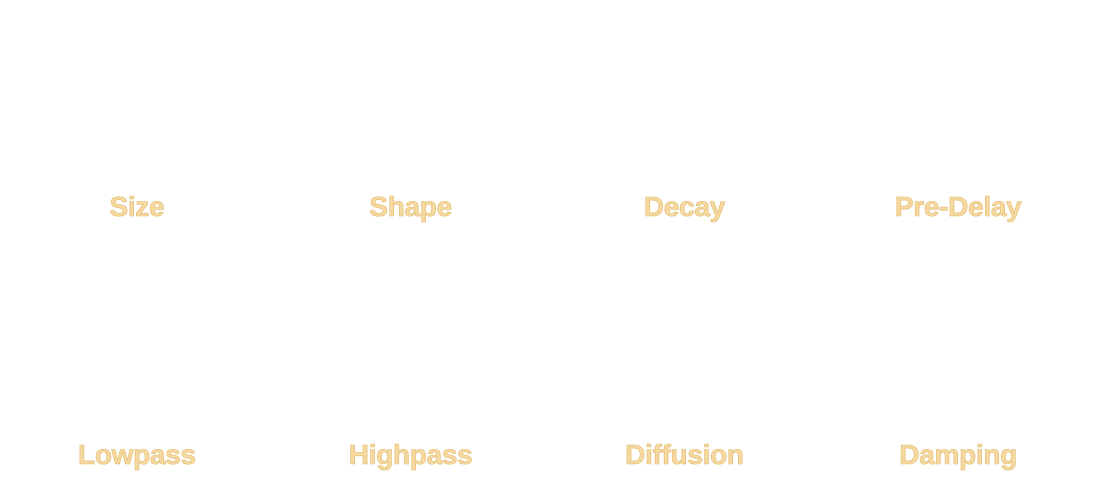 This screenshot has height=499, width=1095. I want to click on knob-size: Size, so click(137, 124).